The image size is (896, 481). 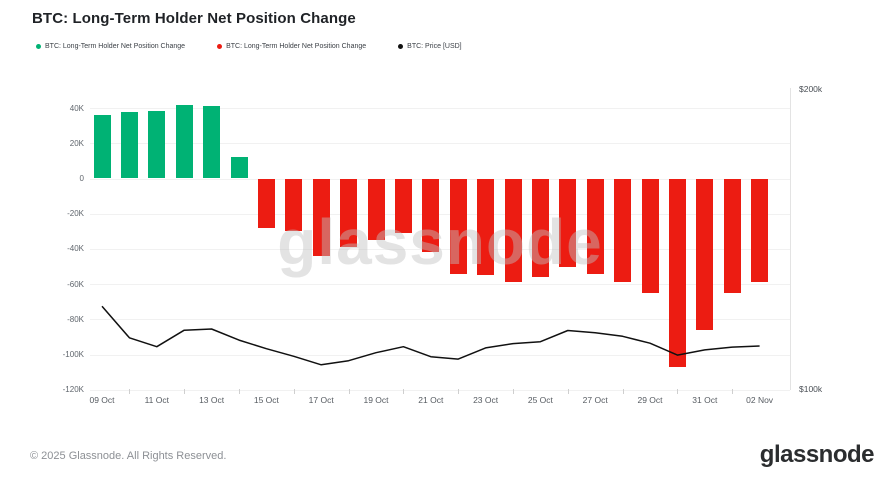 I want to click on right-axis-line, so click(x=790, y=239).